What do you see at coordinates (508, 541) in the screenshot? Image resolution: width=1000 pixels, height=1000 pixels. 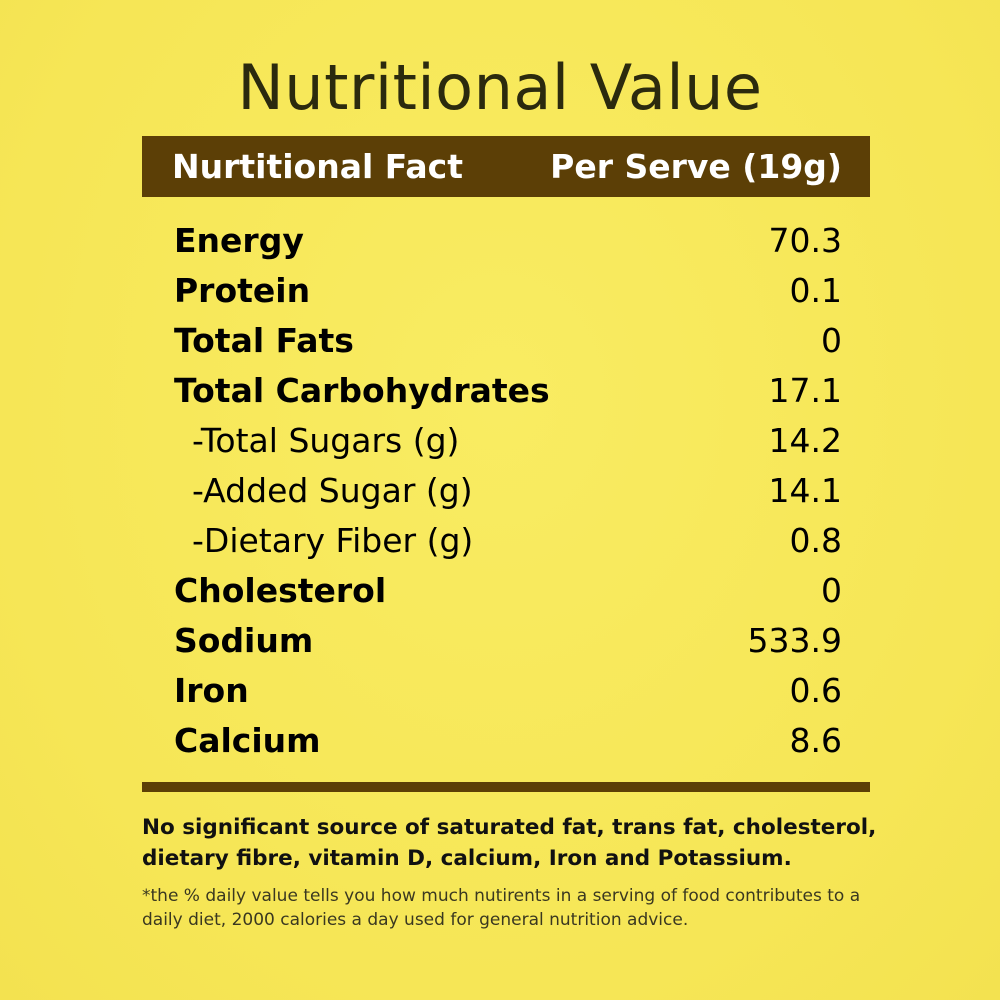 I see `table-row: -Dietary Fiber (g) 0.8` at bounding box center [508, 541].